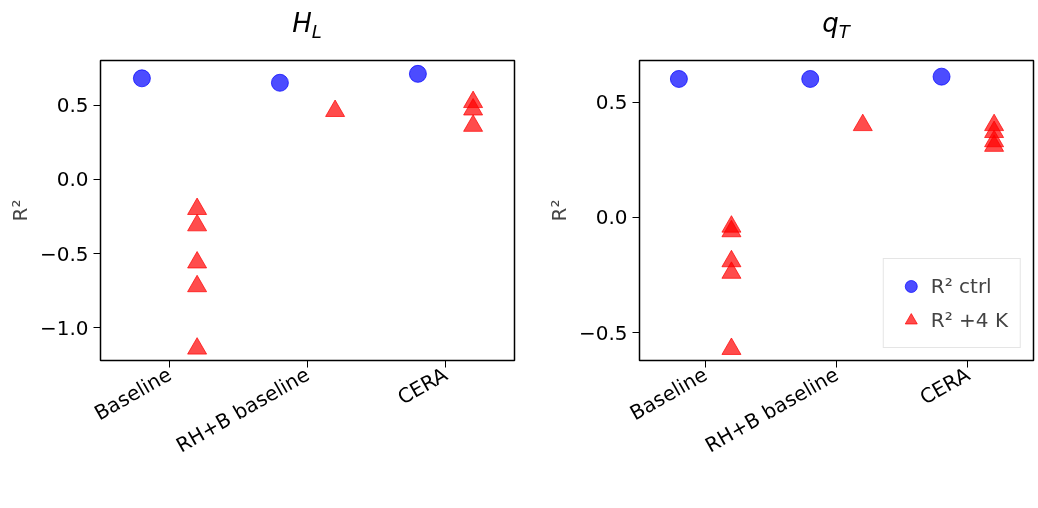 The height and width of the screenshot is (508, 1038). What do you see at coordinates (961, 286) in the screenshot?
I see `legend-label: R² ctrl` at bounding box center [961, 286].